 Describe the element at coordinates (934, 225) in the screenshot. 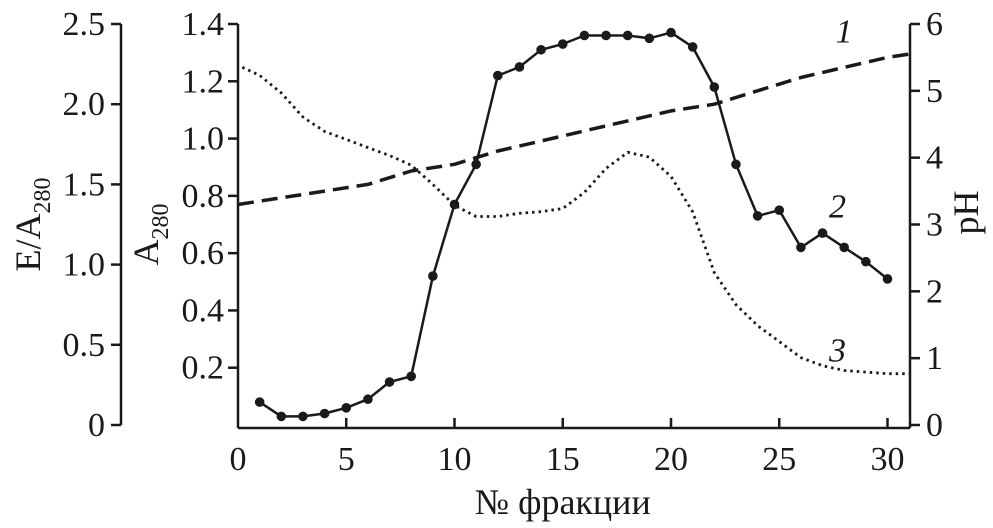

I see `ph-tick-label: 3` at that location.